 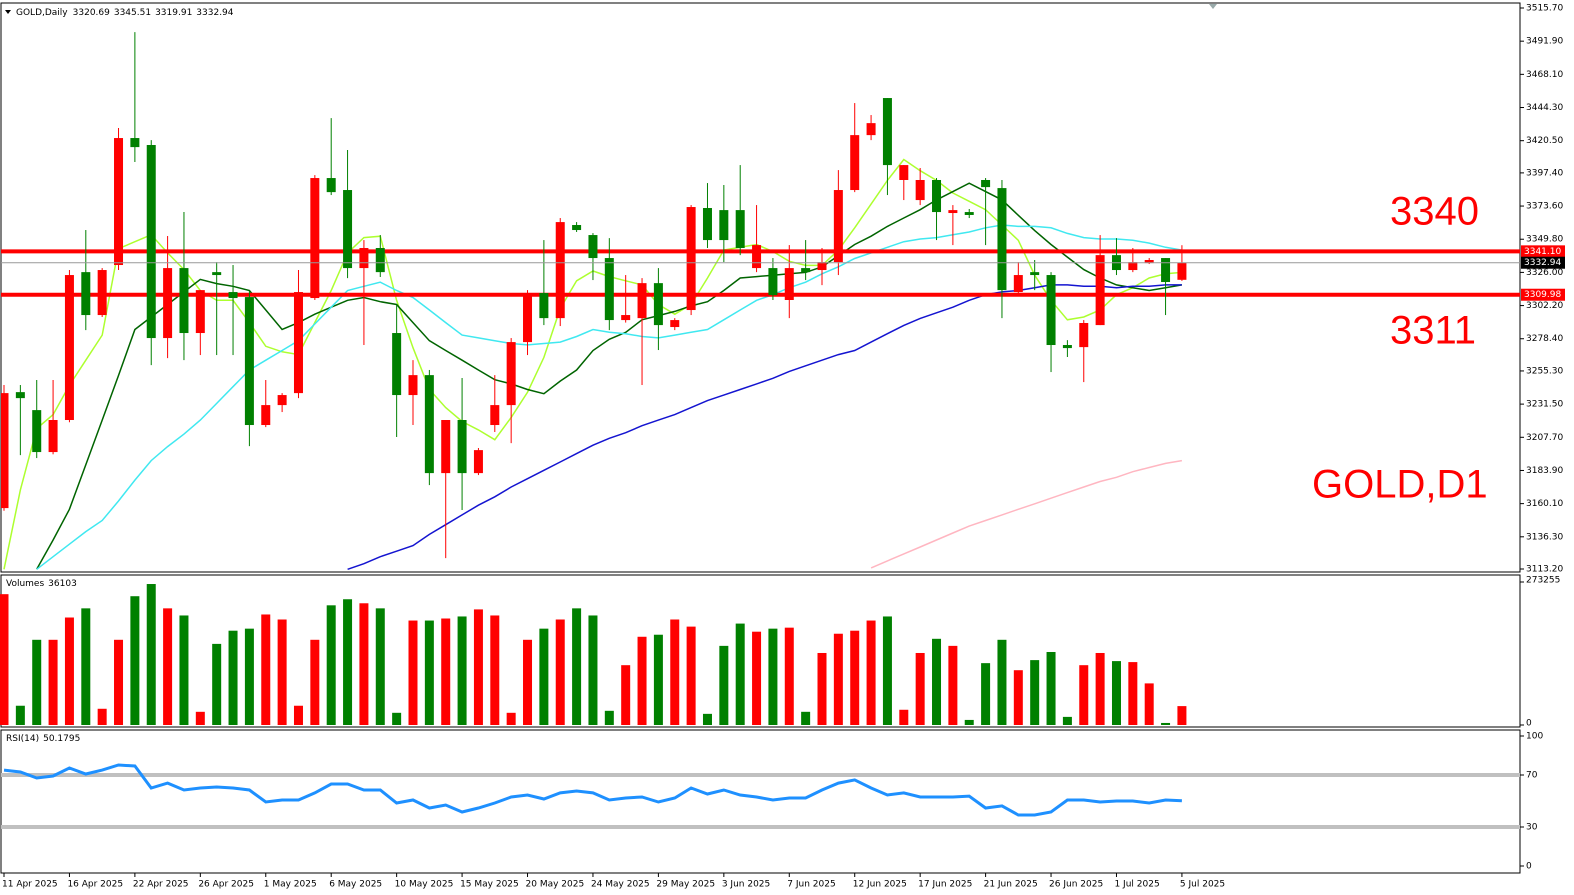 What do you see at coordinates (1544, 75) in the screenshot?
I see `y-tick-label: 3468.10` at bounding box center [1544, 75].